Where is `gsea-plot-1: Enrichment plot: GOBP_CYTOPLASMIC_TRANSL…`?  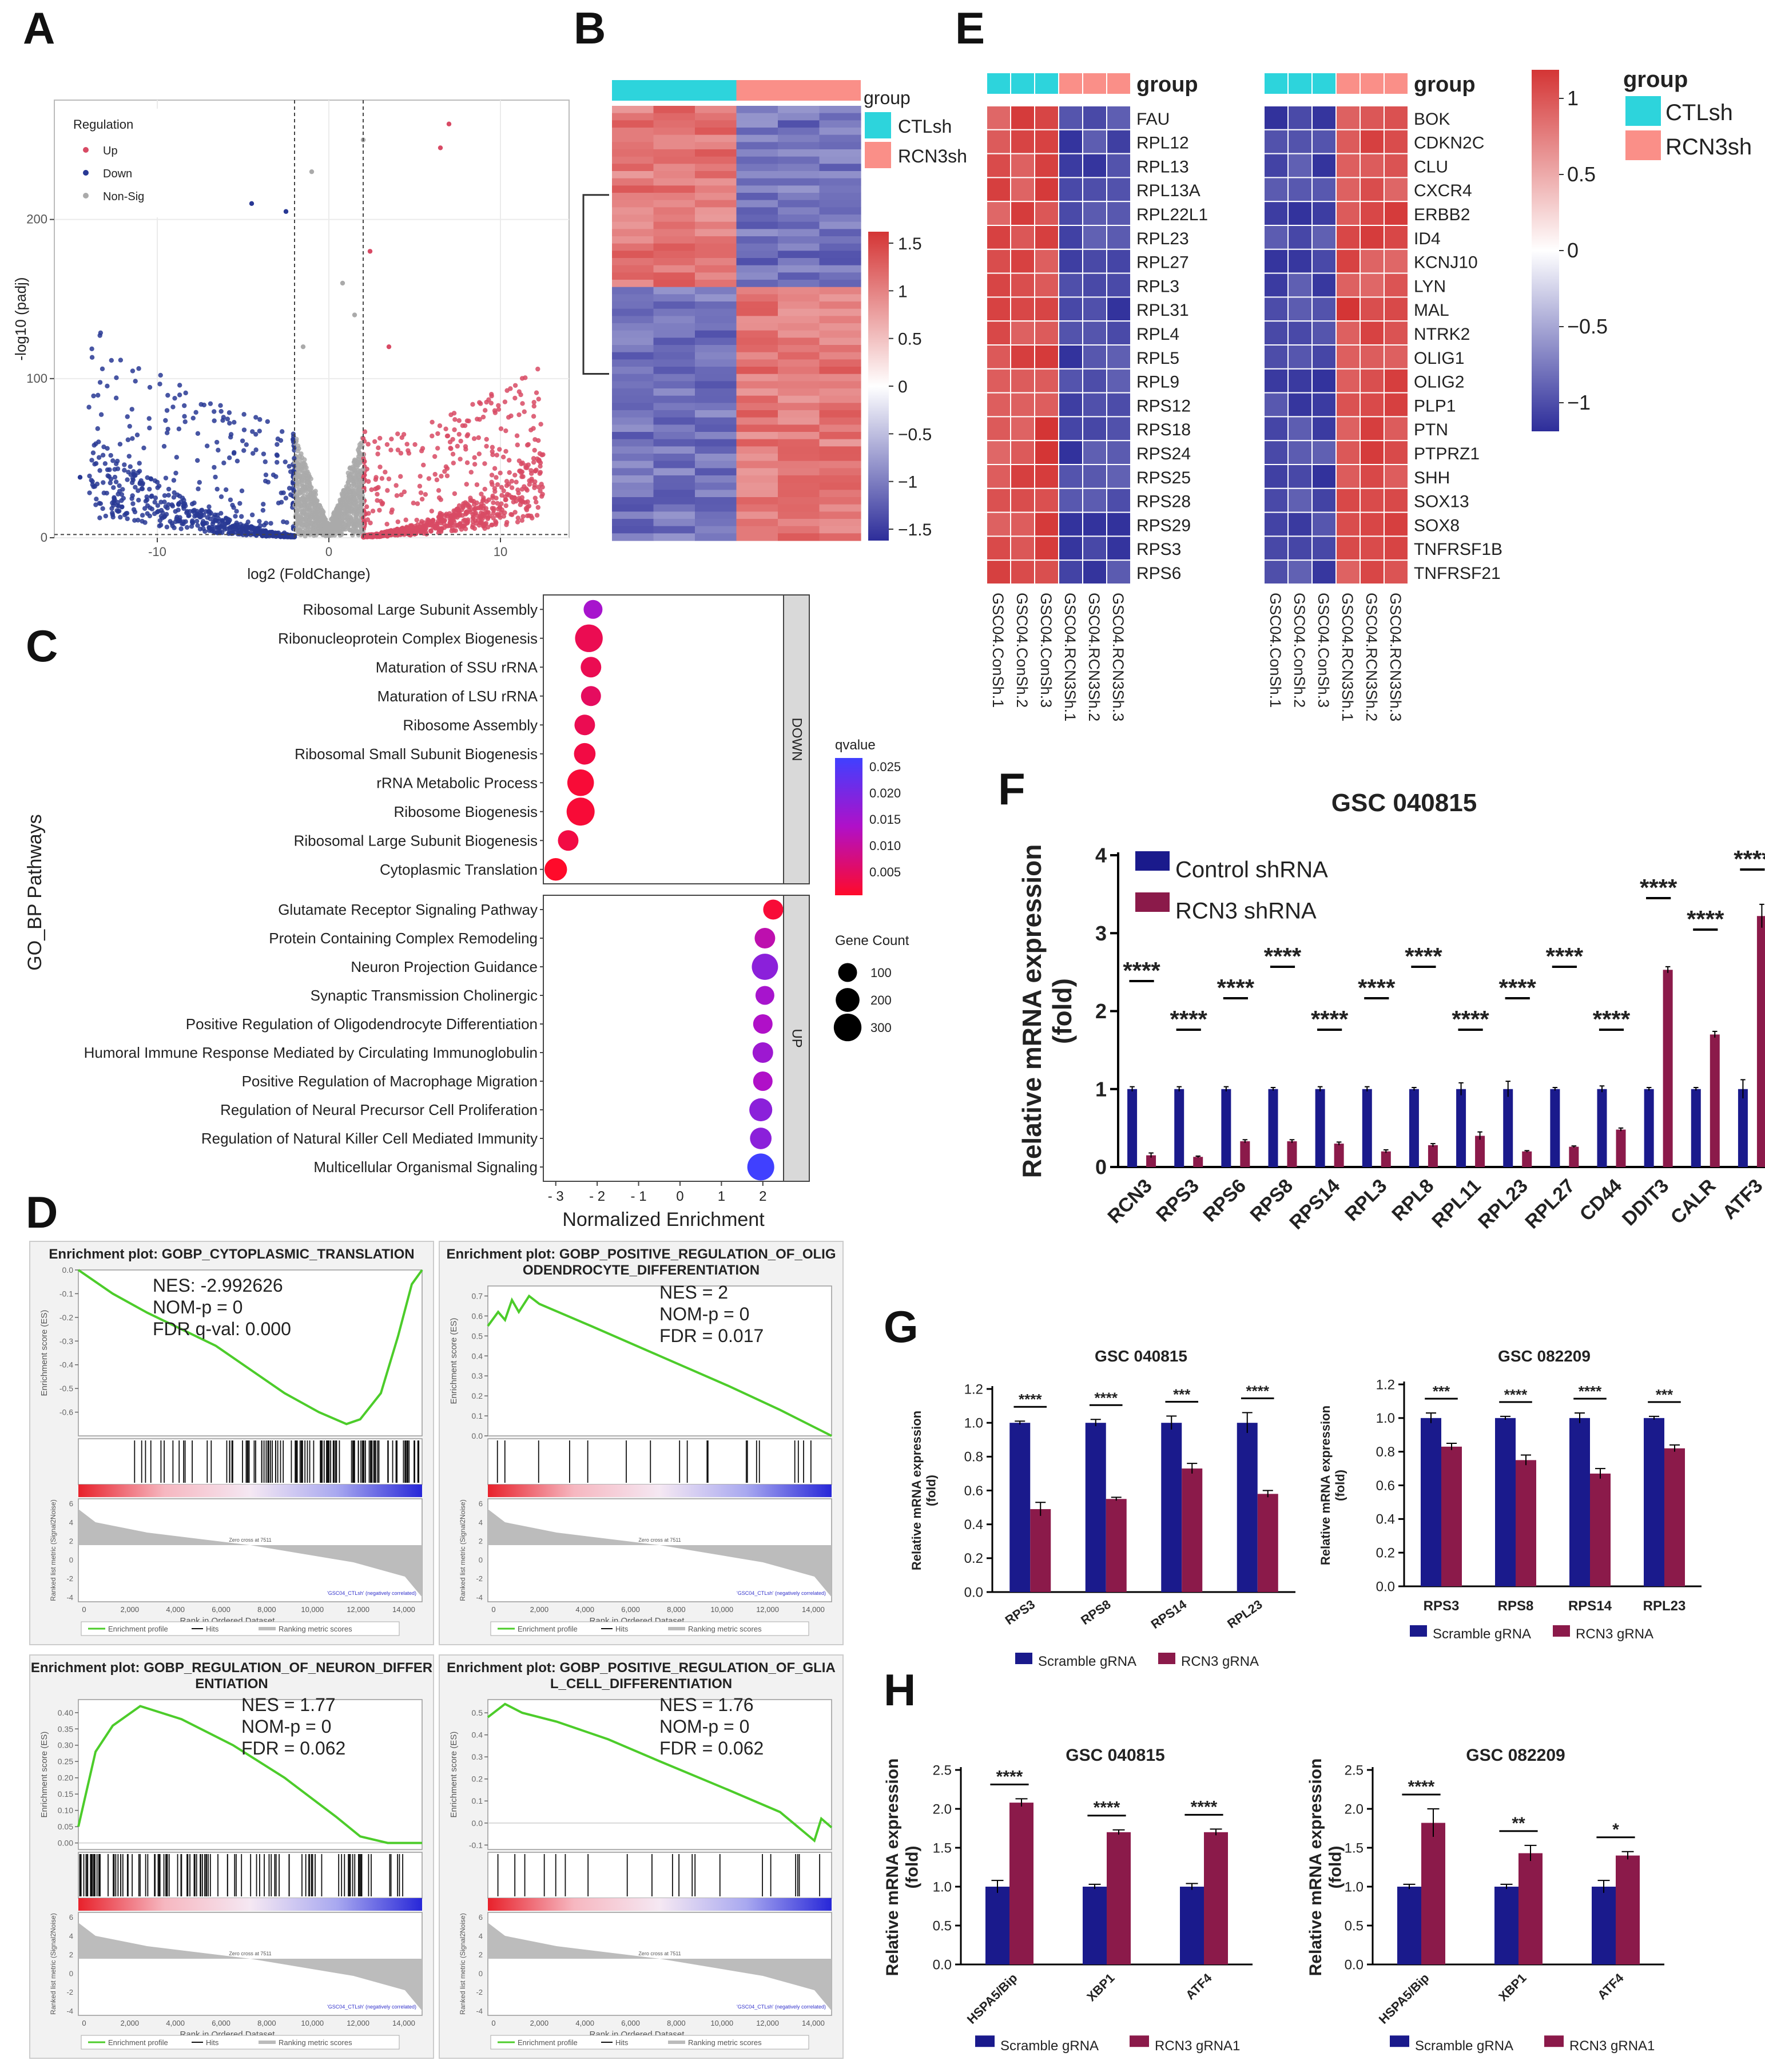
gsea-plot-1: Enrichment plot: GOBP_CYTOPLASMIC_TRANSL… is located at coordinates (231, 1443).